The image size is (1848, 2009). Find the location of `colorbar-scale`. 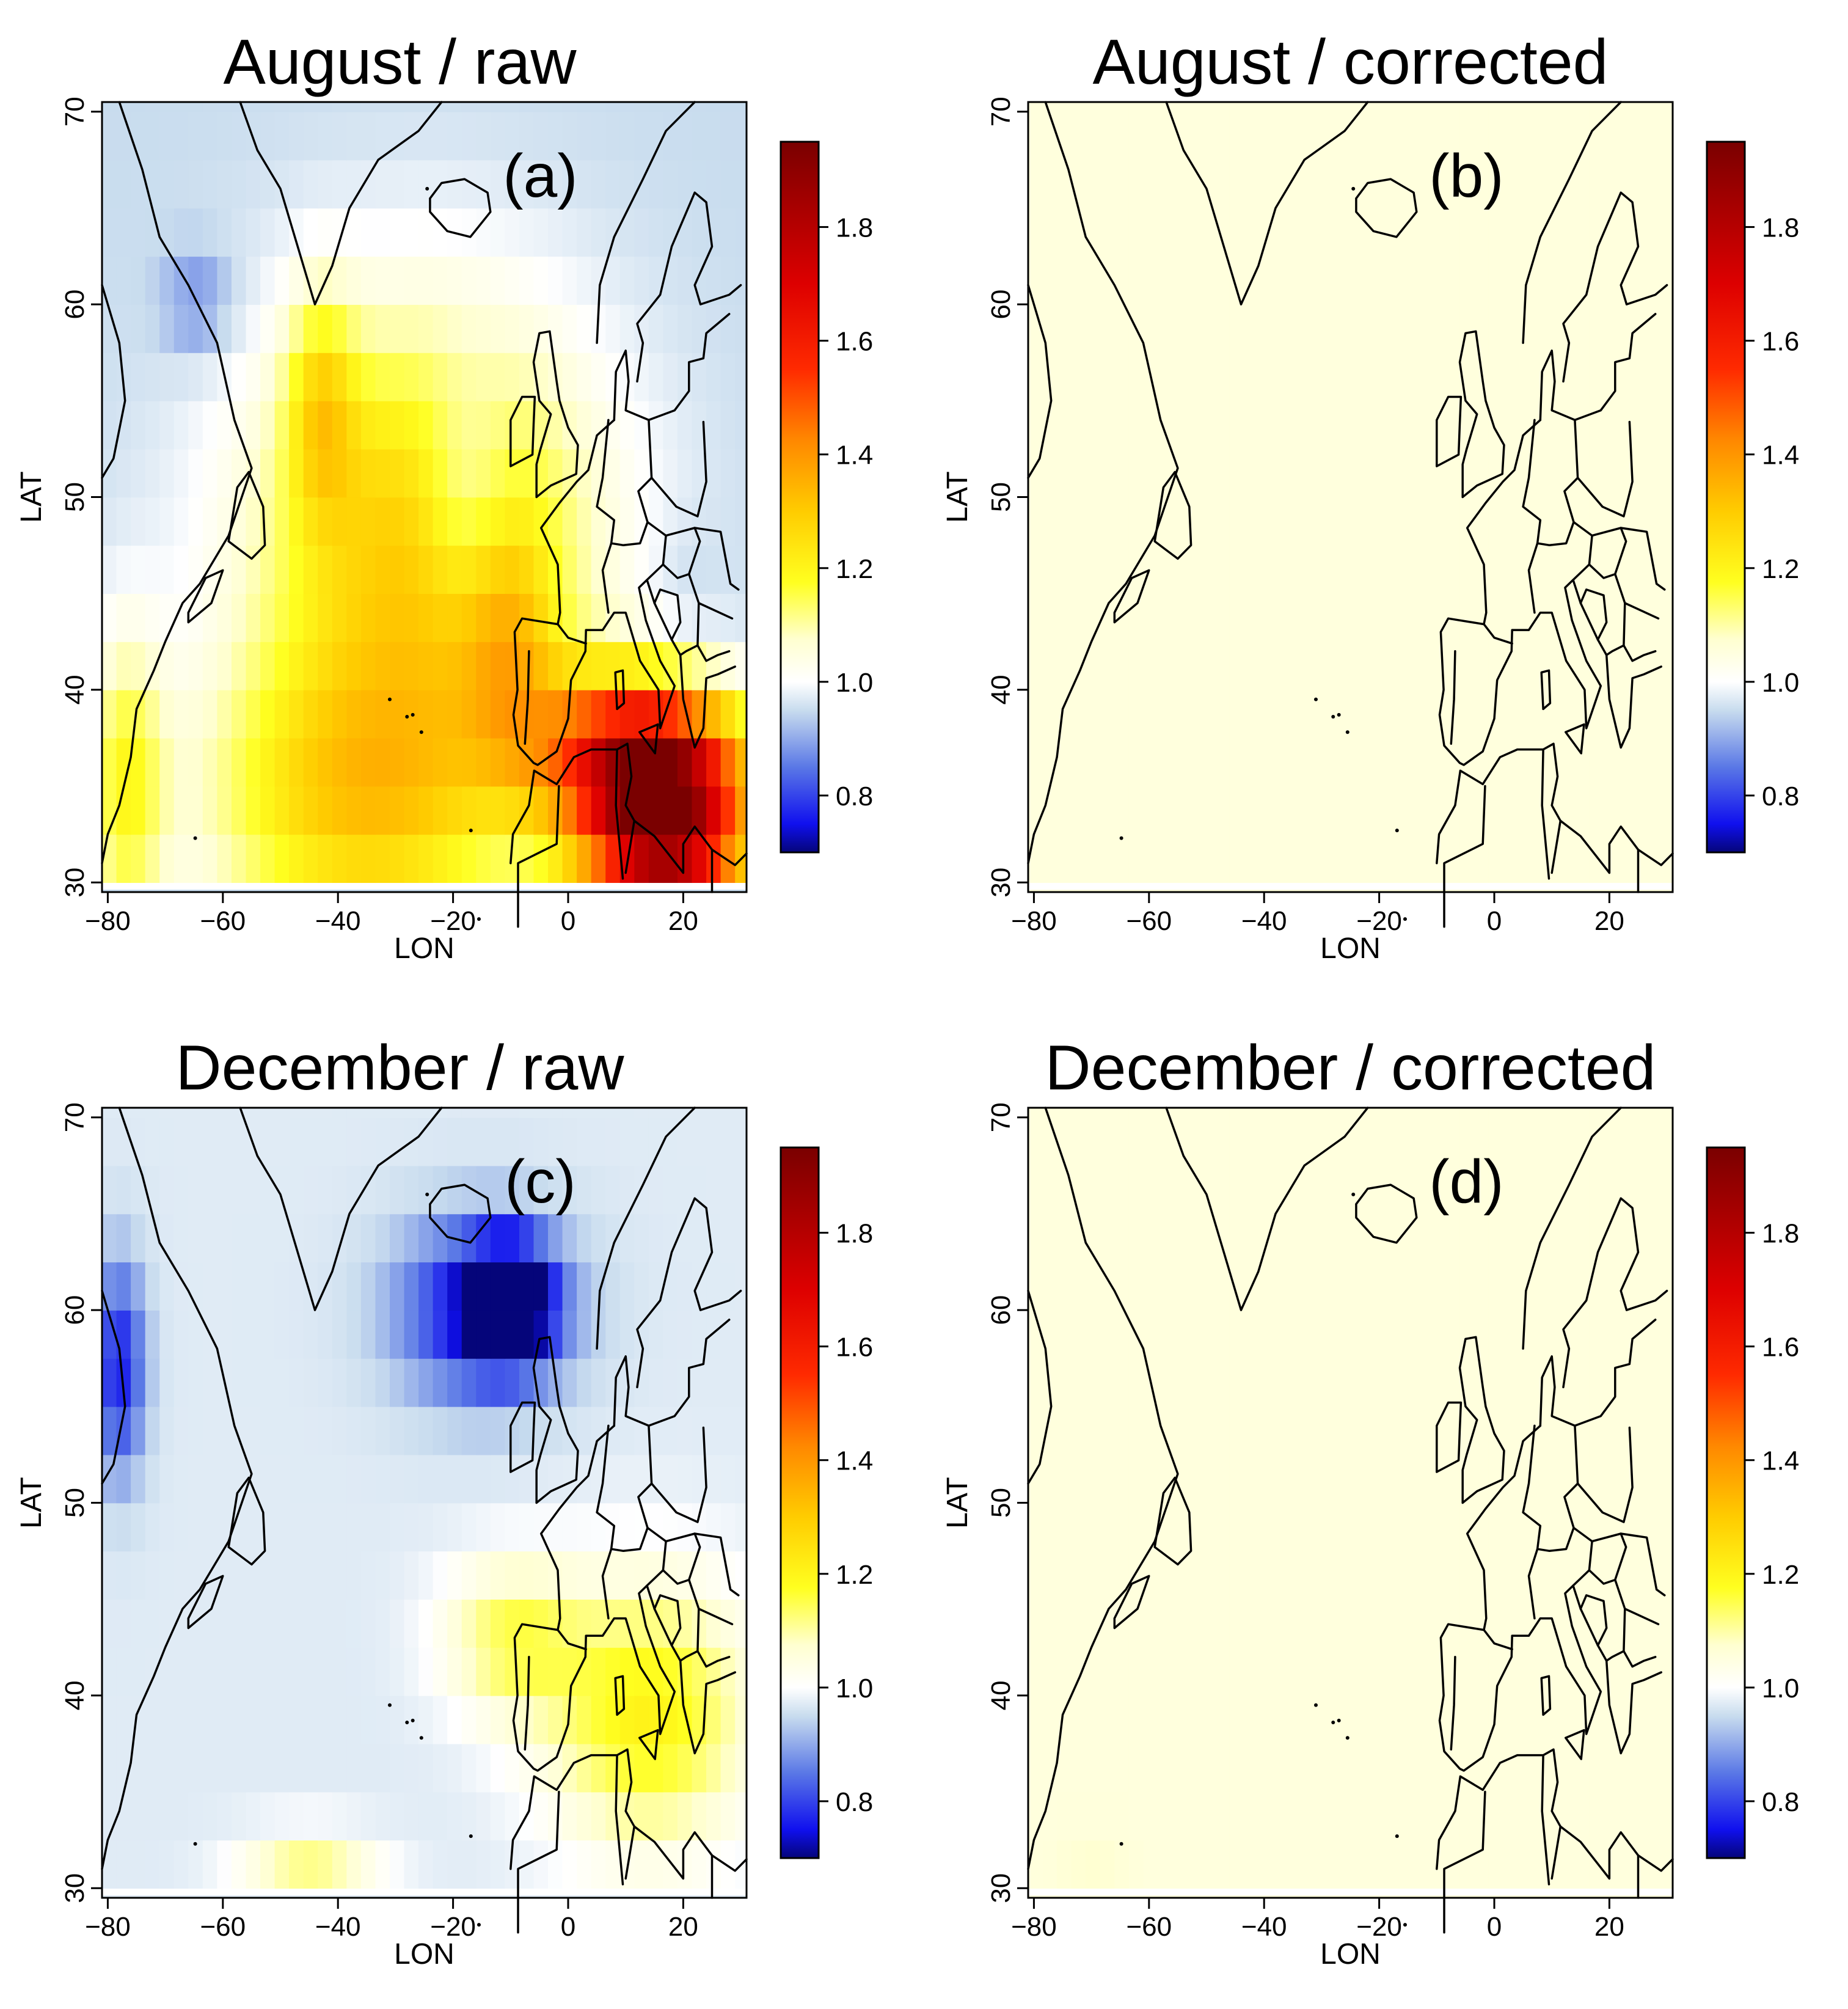

colorbar-scale is located at coordinates (1726, 1503).